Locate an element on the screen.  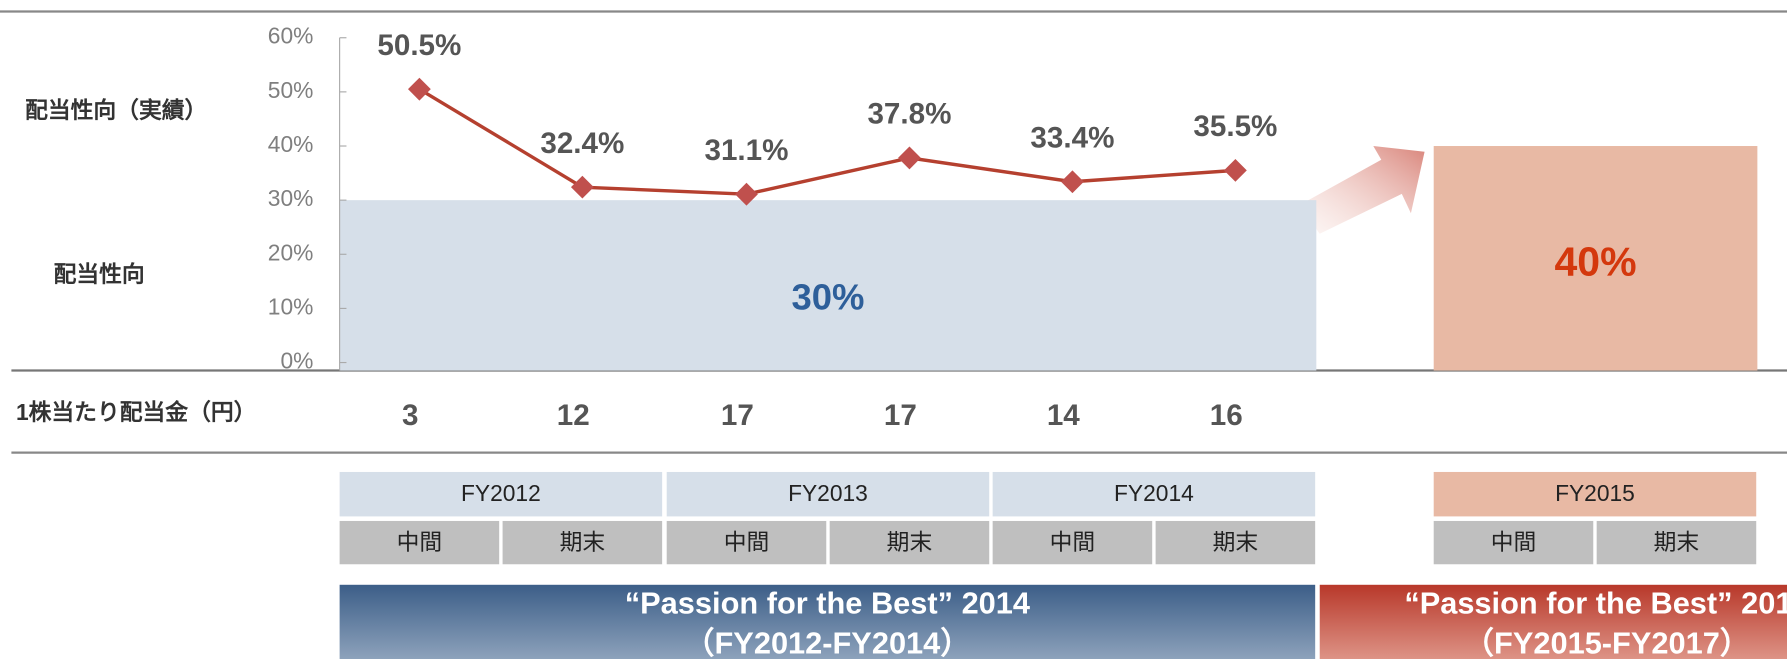
plan-title: “Passion for the Best” 2014 is located at coordinates (827, 602).